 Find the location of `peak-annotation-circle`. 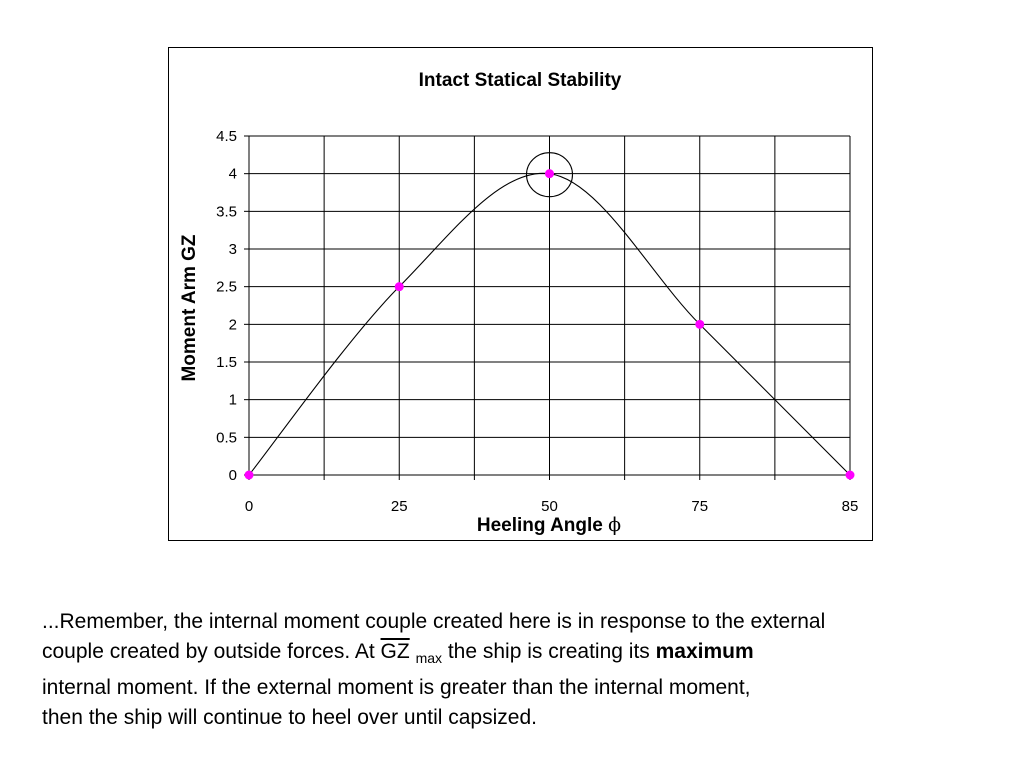

peak-annotation-circle is located at coordinates (549, 175).